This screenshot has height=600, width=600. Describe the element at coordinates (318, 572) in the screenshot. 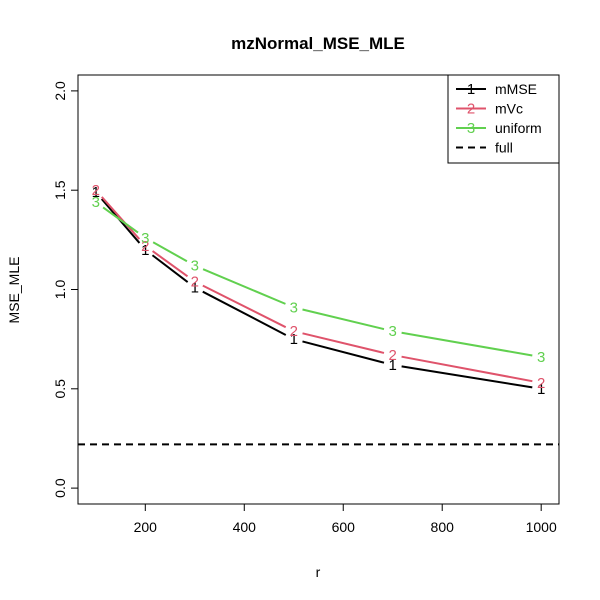

I see `x-axis-label: r` at that location.